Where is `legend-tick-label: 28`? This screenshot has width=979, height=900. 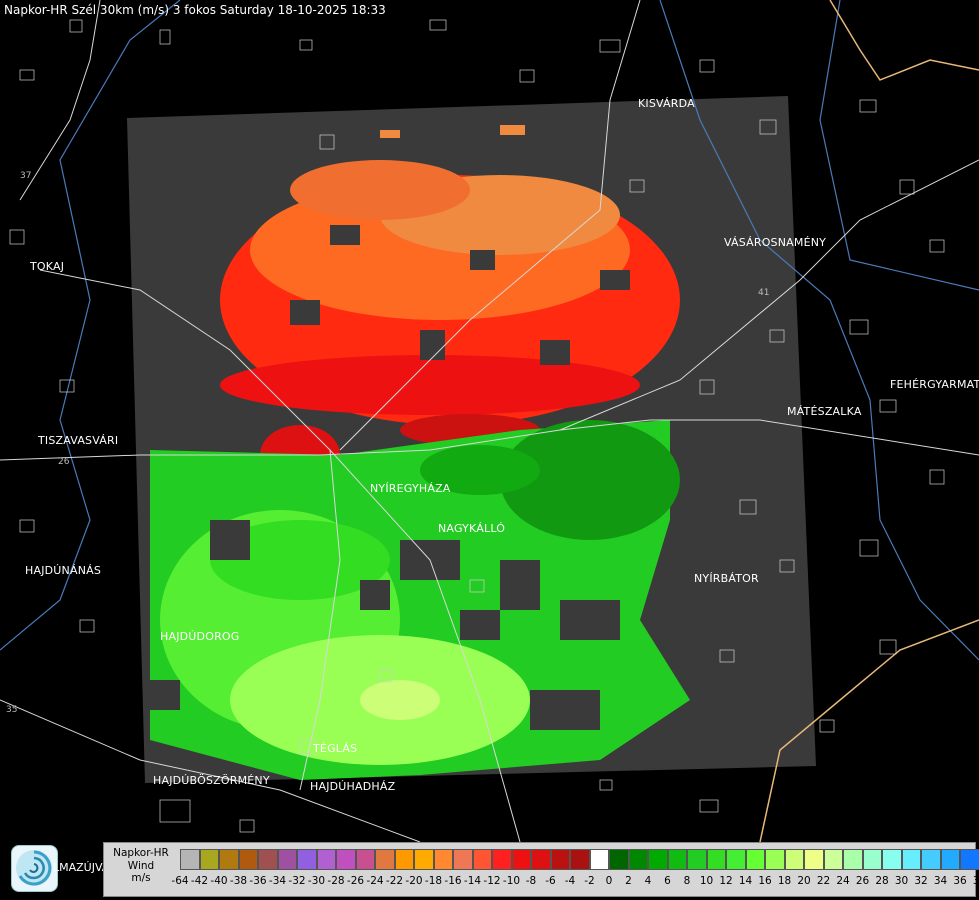 legend-tick-label: 28 is located at coordinates (882, 881).